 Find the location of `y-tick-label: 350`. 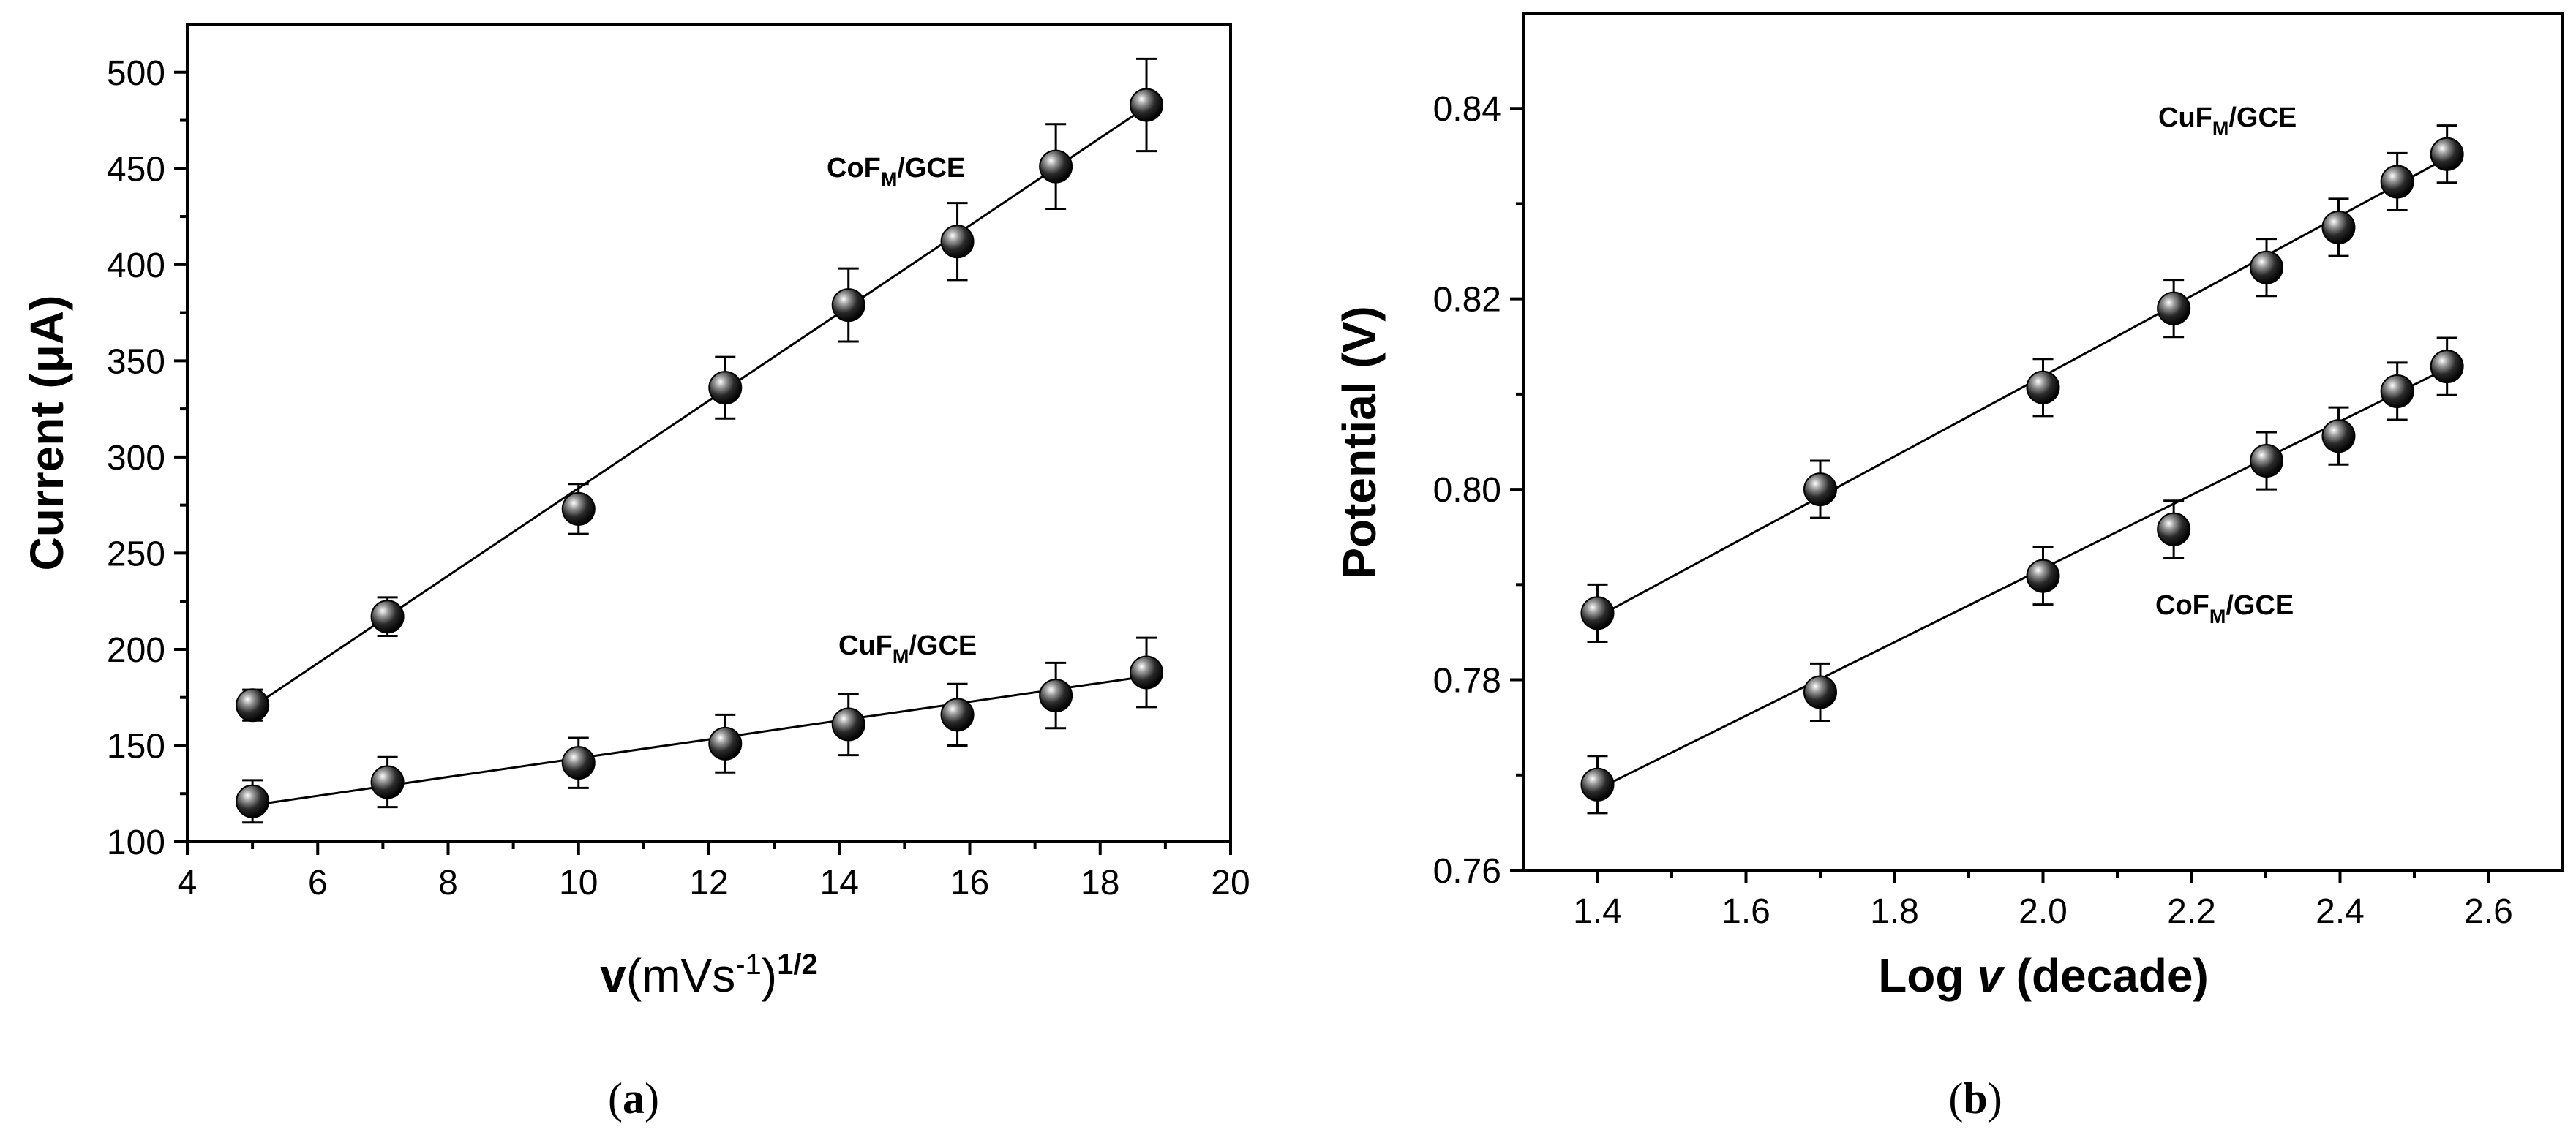

y-tick-label: 350 is located at coordinates (136, 361).